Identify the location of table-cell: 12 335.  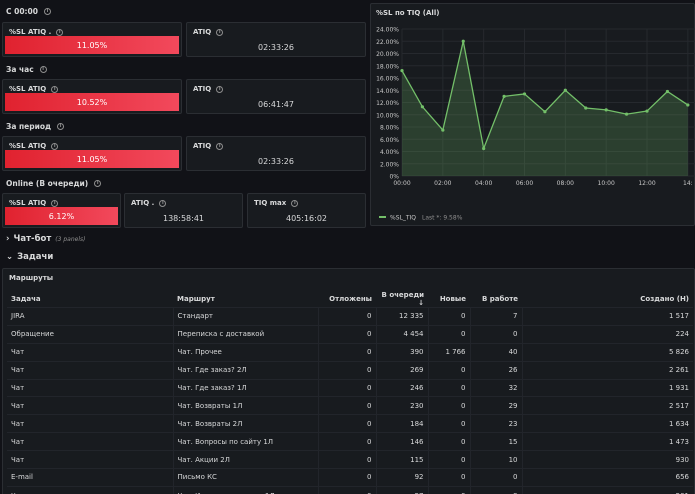
(401, 316).